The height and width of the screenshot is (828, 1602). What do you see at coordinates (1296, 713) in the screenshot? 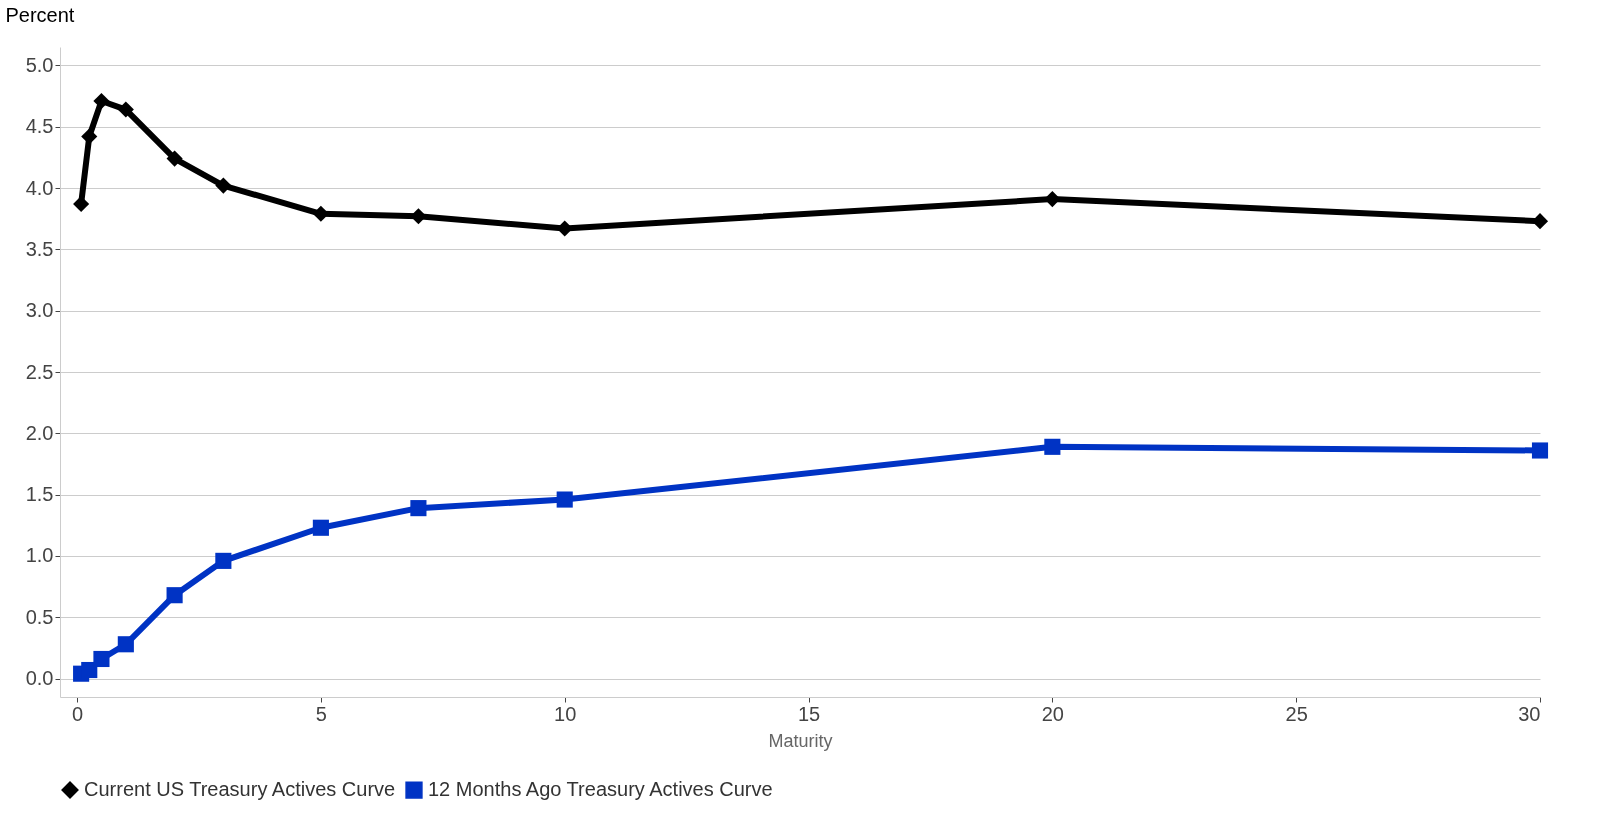
I see `x-tick-label: 25` at bounding box center [1296, 713].